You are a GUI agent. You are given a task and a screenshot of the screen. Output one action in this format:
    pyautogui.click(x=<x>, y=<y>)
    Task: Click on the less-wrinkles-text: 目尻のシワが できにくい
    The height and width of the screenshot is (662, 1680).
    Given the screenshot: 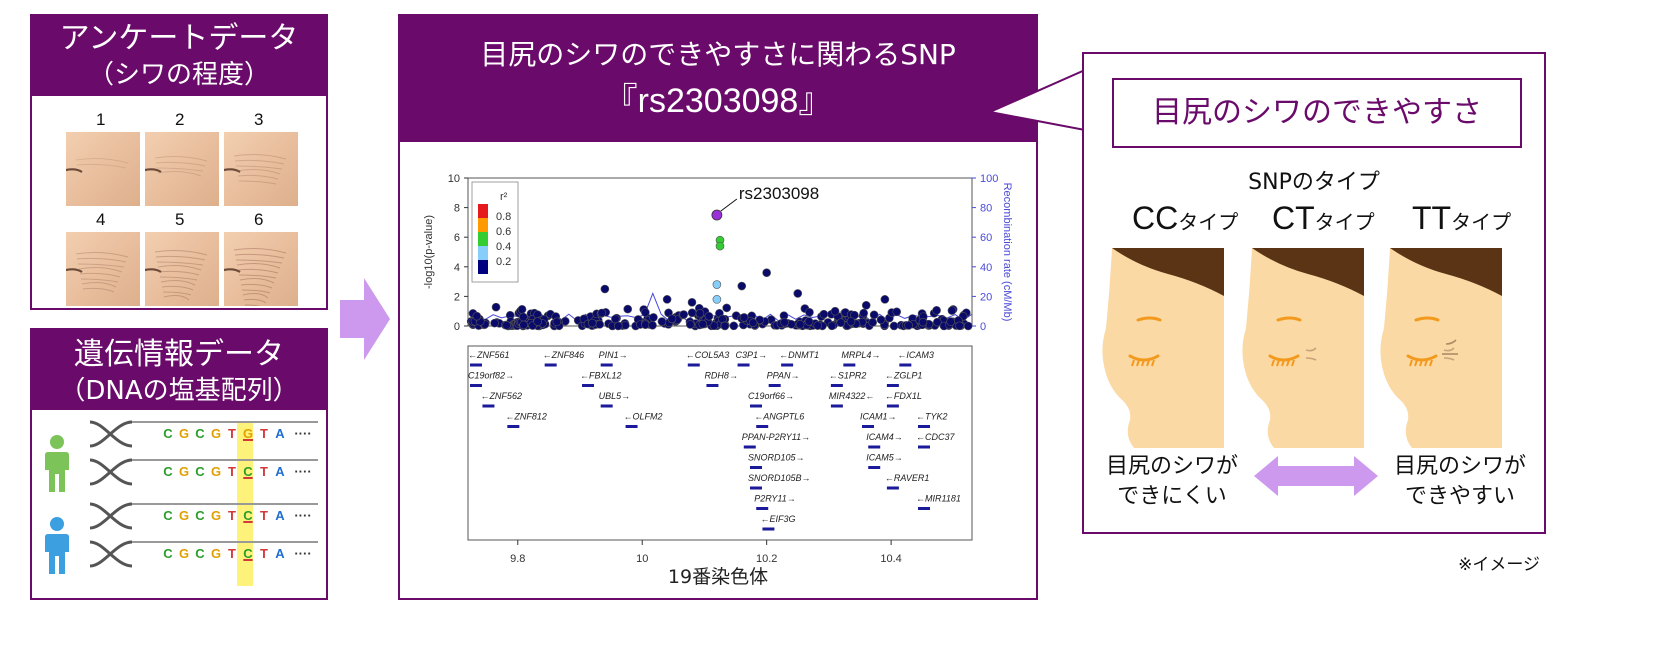 What is the action you would take?
    pyautogui.click(x=1171, y=481)
    